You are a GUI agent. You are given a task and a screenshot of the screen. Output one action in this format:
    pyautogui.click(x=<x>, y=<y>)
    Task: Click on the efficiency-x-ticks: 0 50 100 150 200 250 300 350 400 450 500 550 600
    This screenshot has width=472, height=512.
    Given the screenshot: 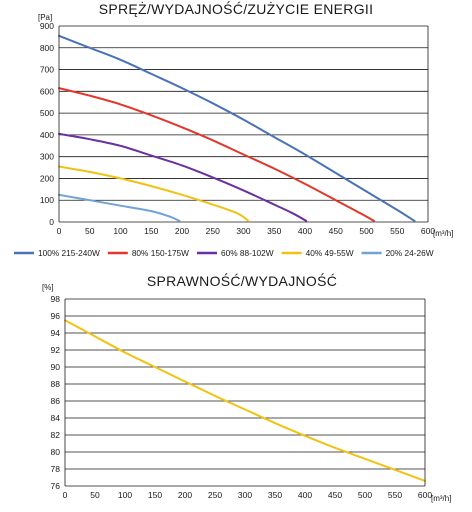 What is the action you would take?
    pyautogui.click(x=248, y=495)
    